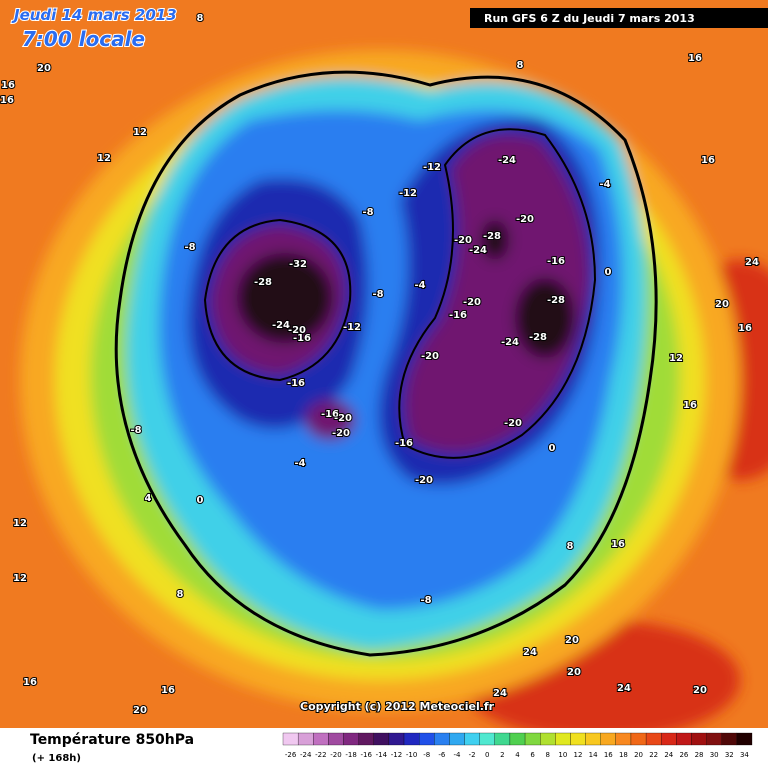  Describe the element at coordinates (382, 755) in the screenshot. I see `scale-tick-label: -14` at that location.